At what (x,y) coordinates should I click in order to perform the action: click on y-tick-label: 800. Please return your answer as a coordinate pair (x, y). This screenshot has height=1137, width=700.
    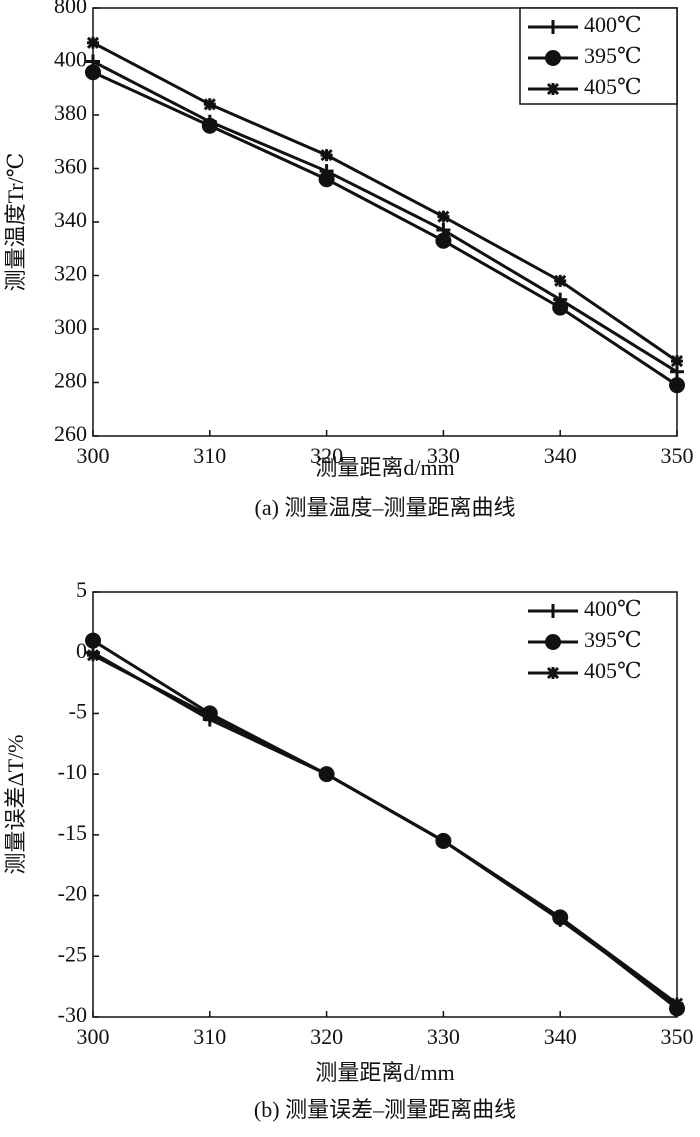
    Looking at the image, I should click on (70, 9).